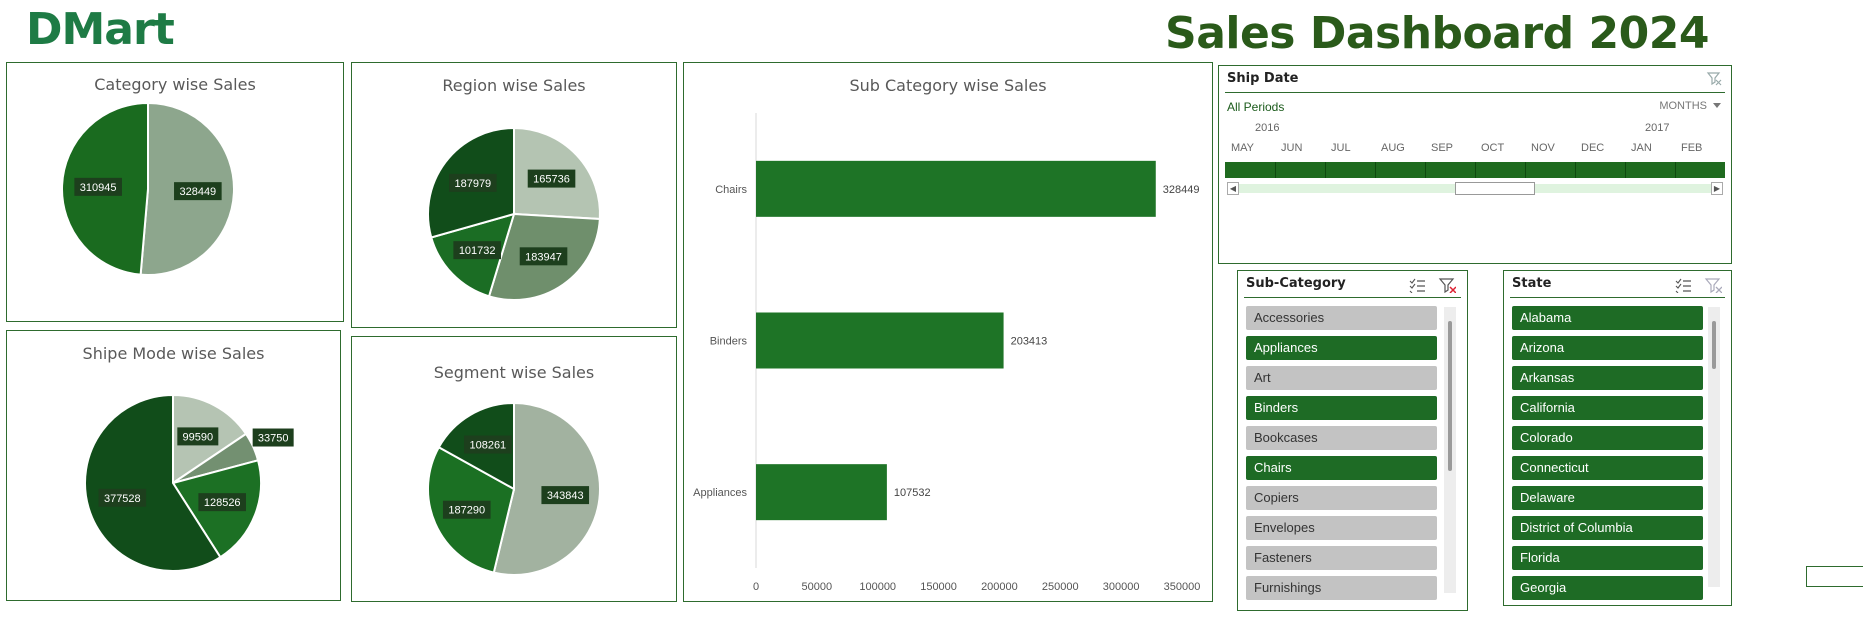 The image size is (1863, 620). Describe the element at coordinates (1607, 378) in the screenshot. I see `slicer-item: Arkansas` at that location.